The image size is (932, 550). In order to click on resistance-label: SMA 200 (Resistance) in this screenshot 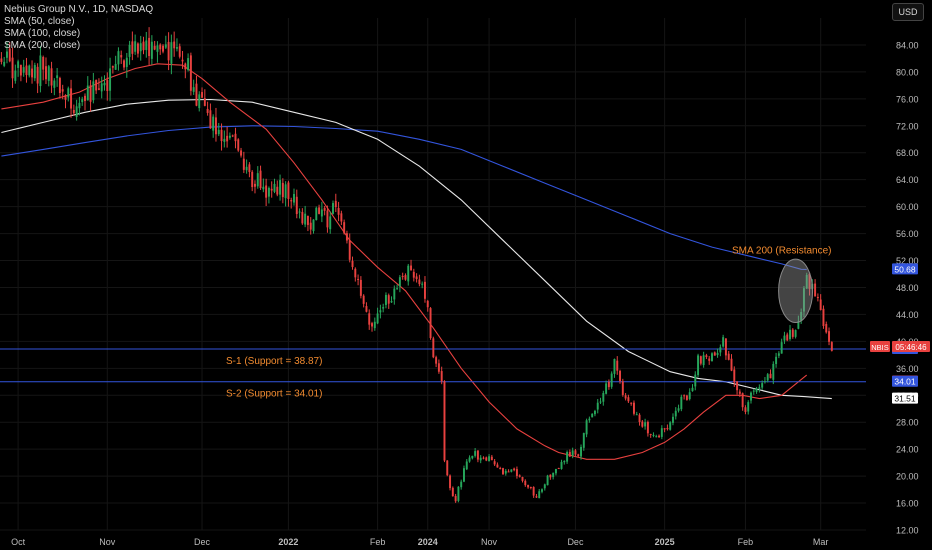, I will do `click(782, 250)`.